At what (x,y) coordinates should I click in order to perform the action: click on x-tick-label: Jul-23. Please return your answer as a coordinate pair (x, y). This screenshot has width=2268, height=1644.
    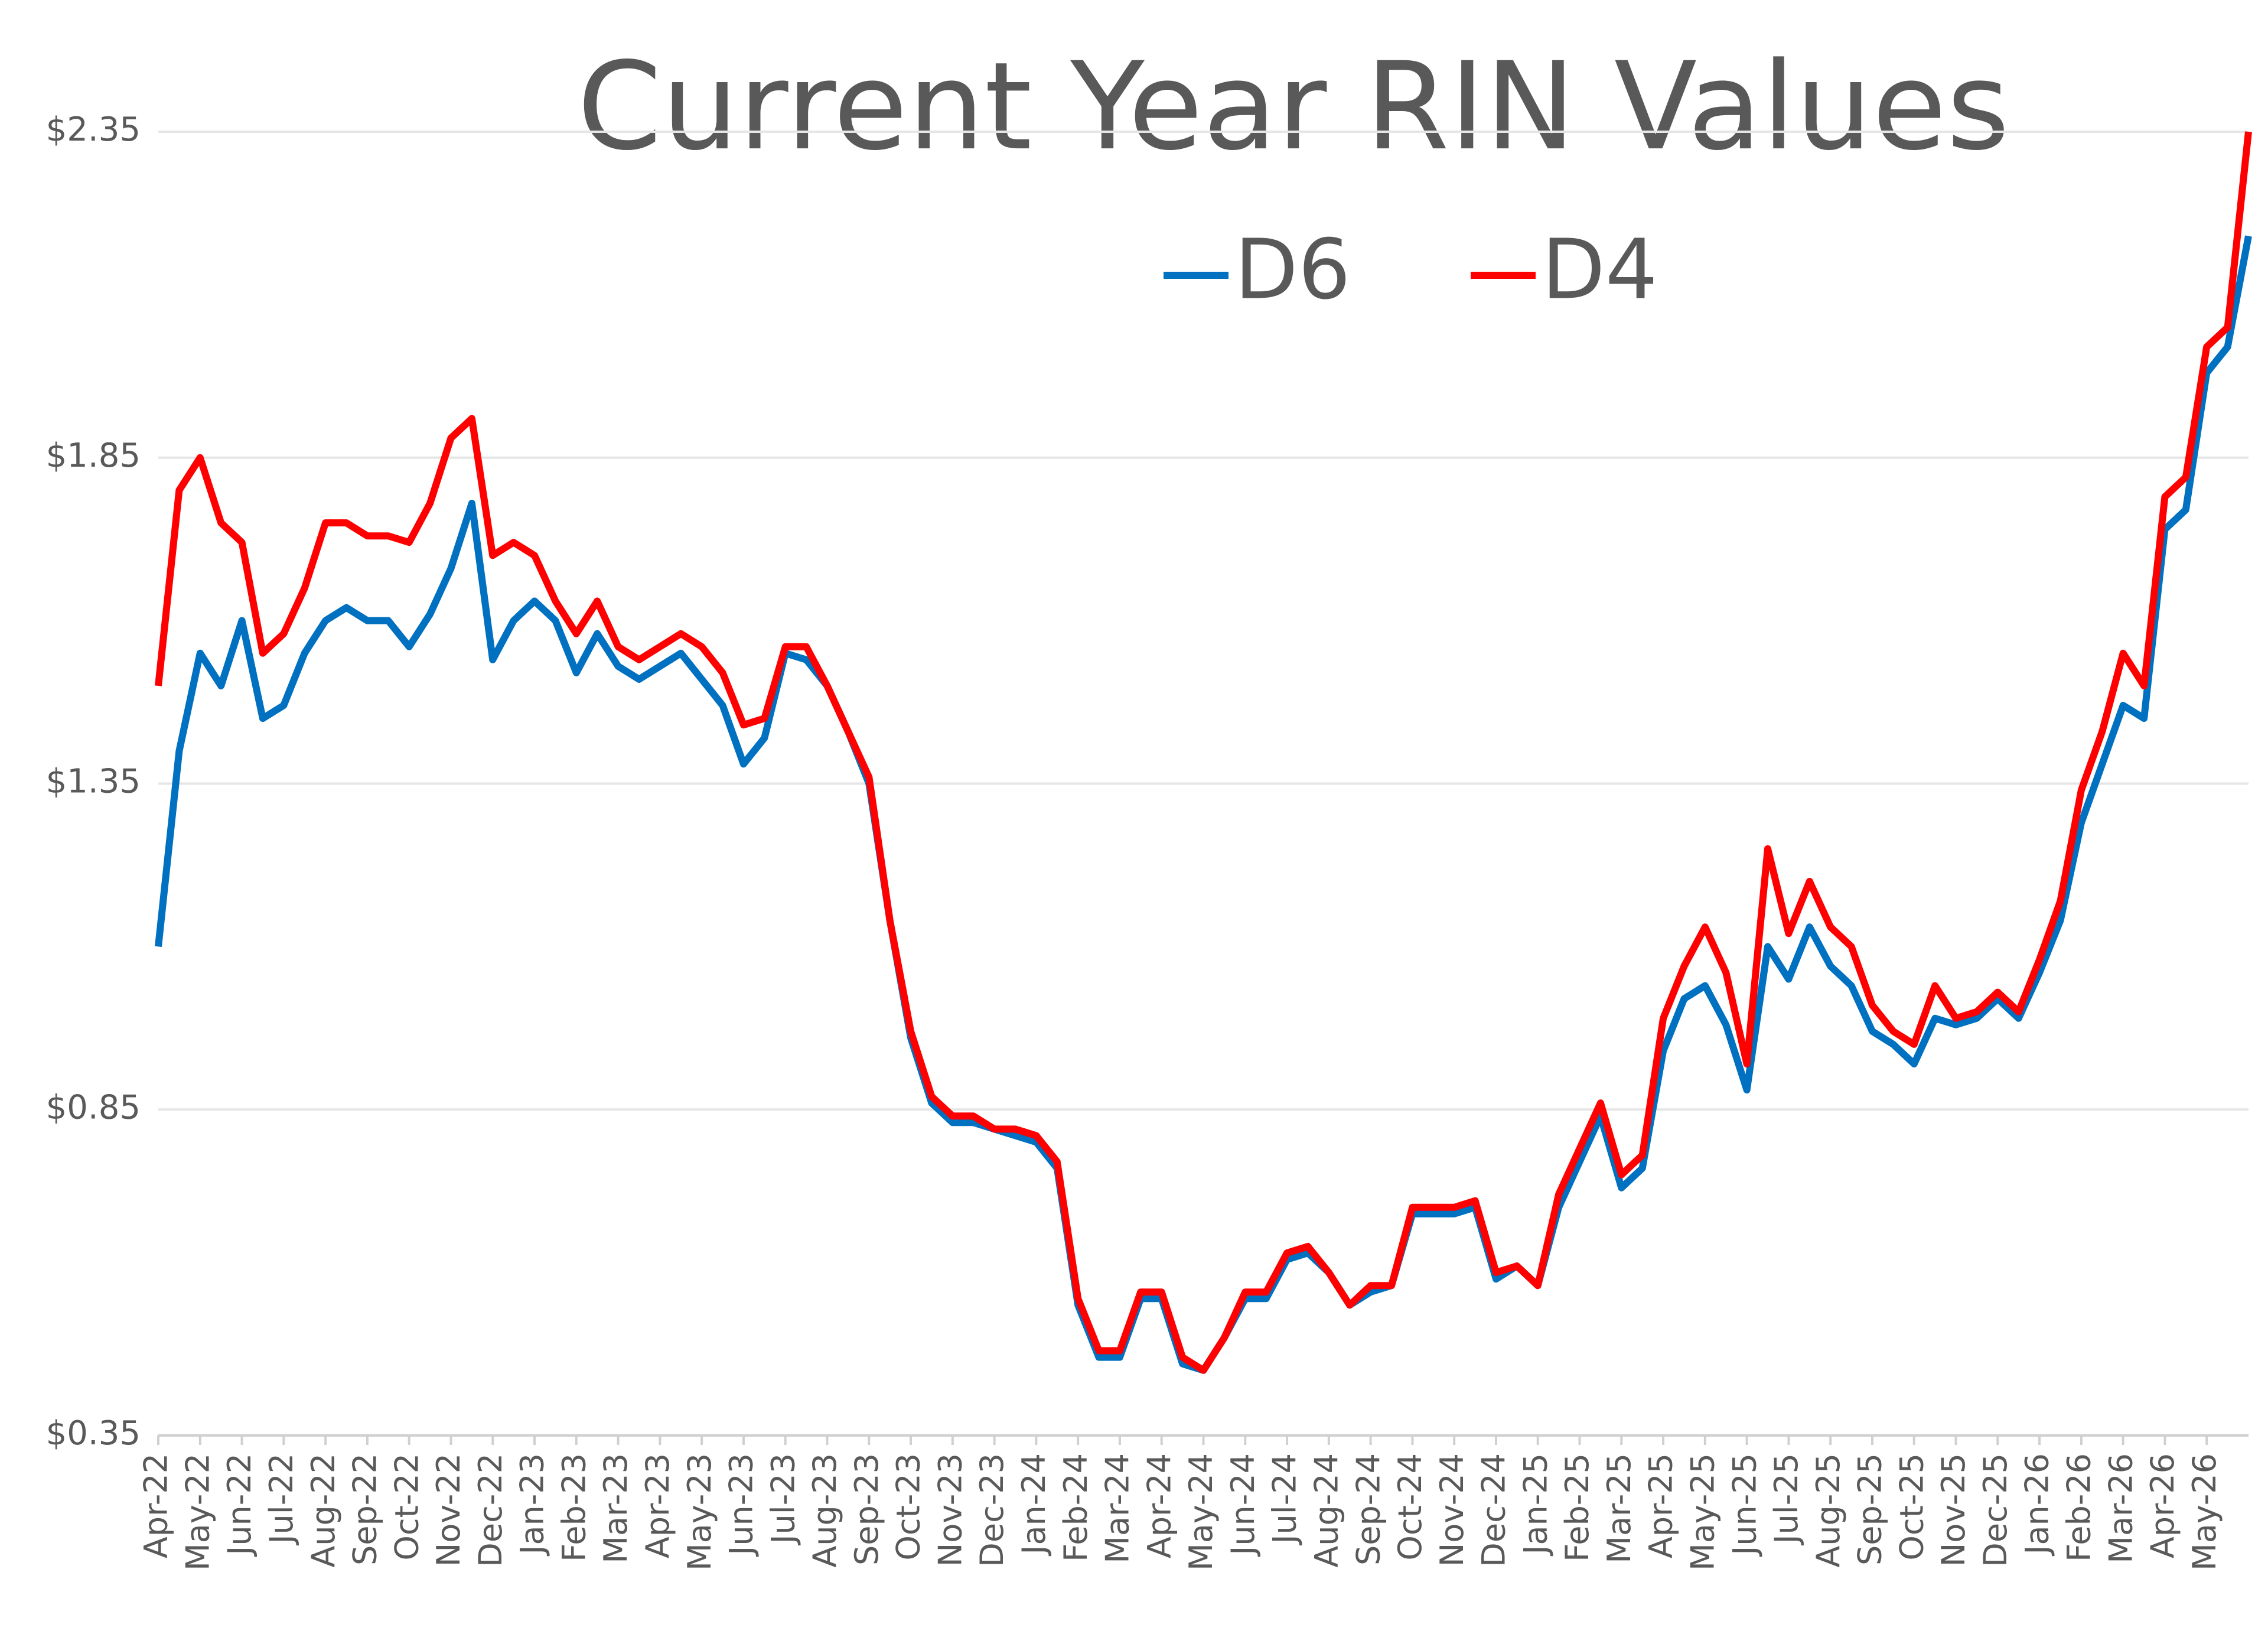
    Looking at the image, I should click on (782, 1499).